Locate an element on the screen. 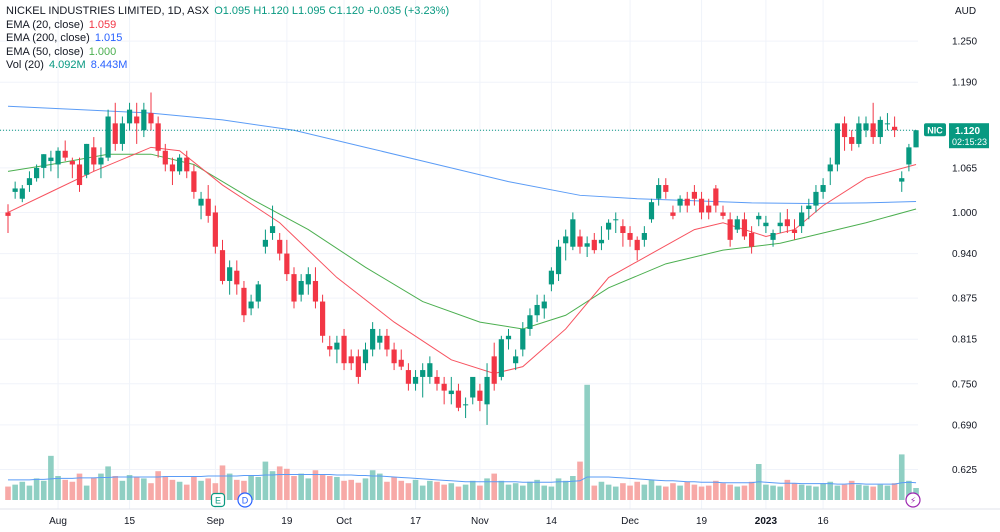 This screenshot has height=532, width=1000. price-tick-label: 1.250 is located at coordinates (964, 42).